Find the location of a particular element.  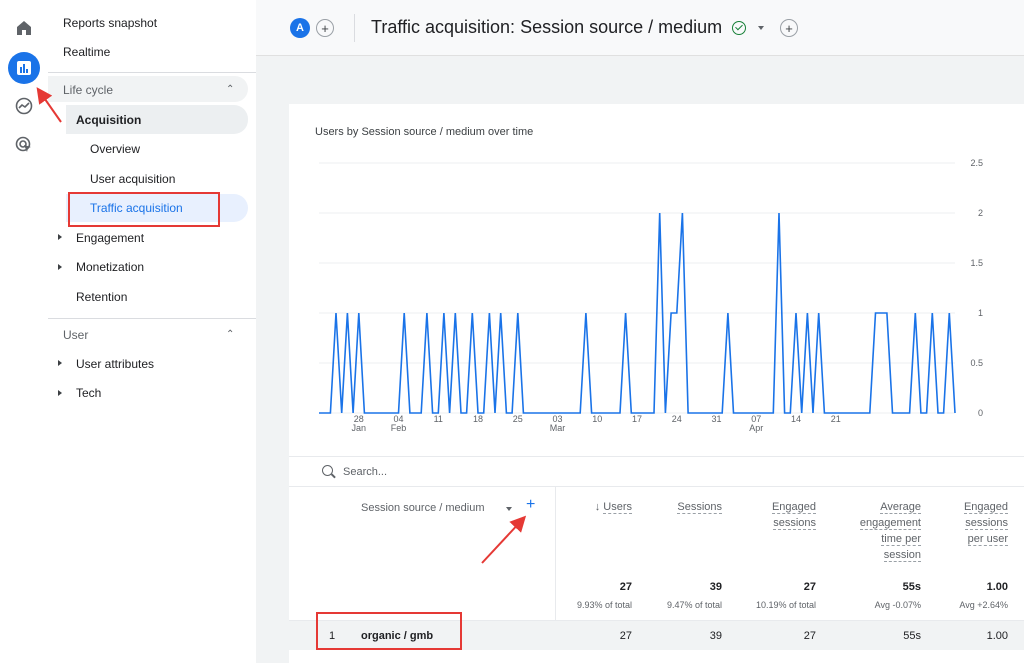

y-tick-label: 1.5 is located at coordinates (976, 263).